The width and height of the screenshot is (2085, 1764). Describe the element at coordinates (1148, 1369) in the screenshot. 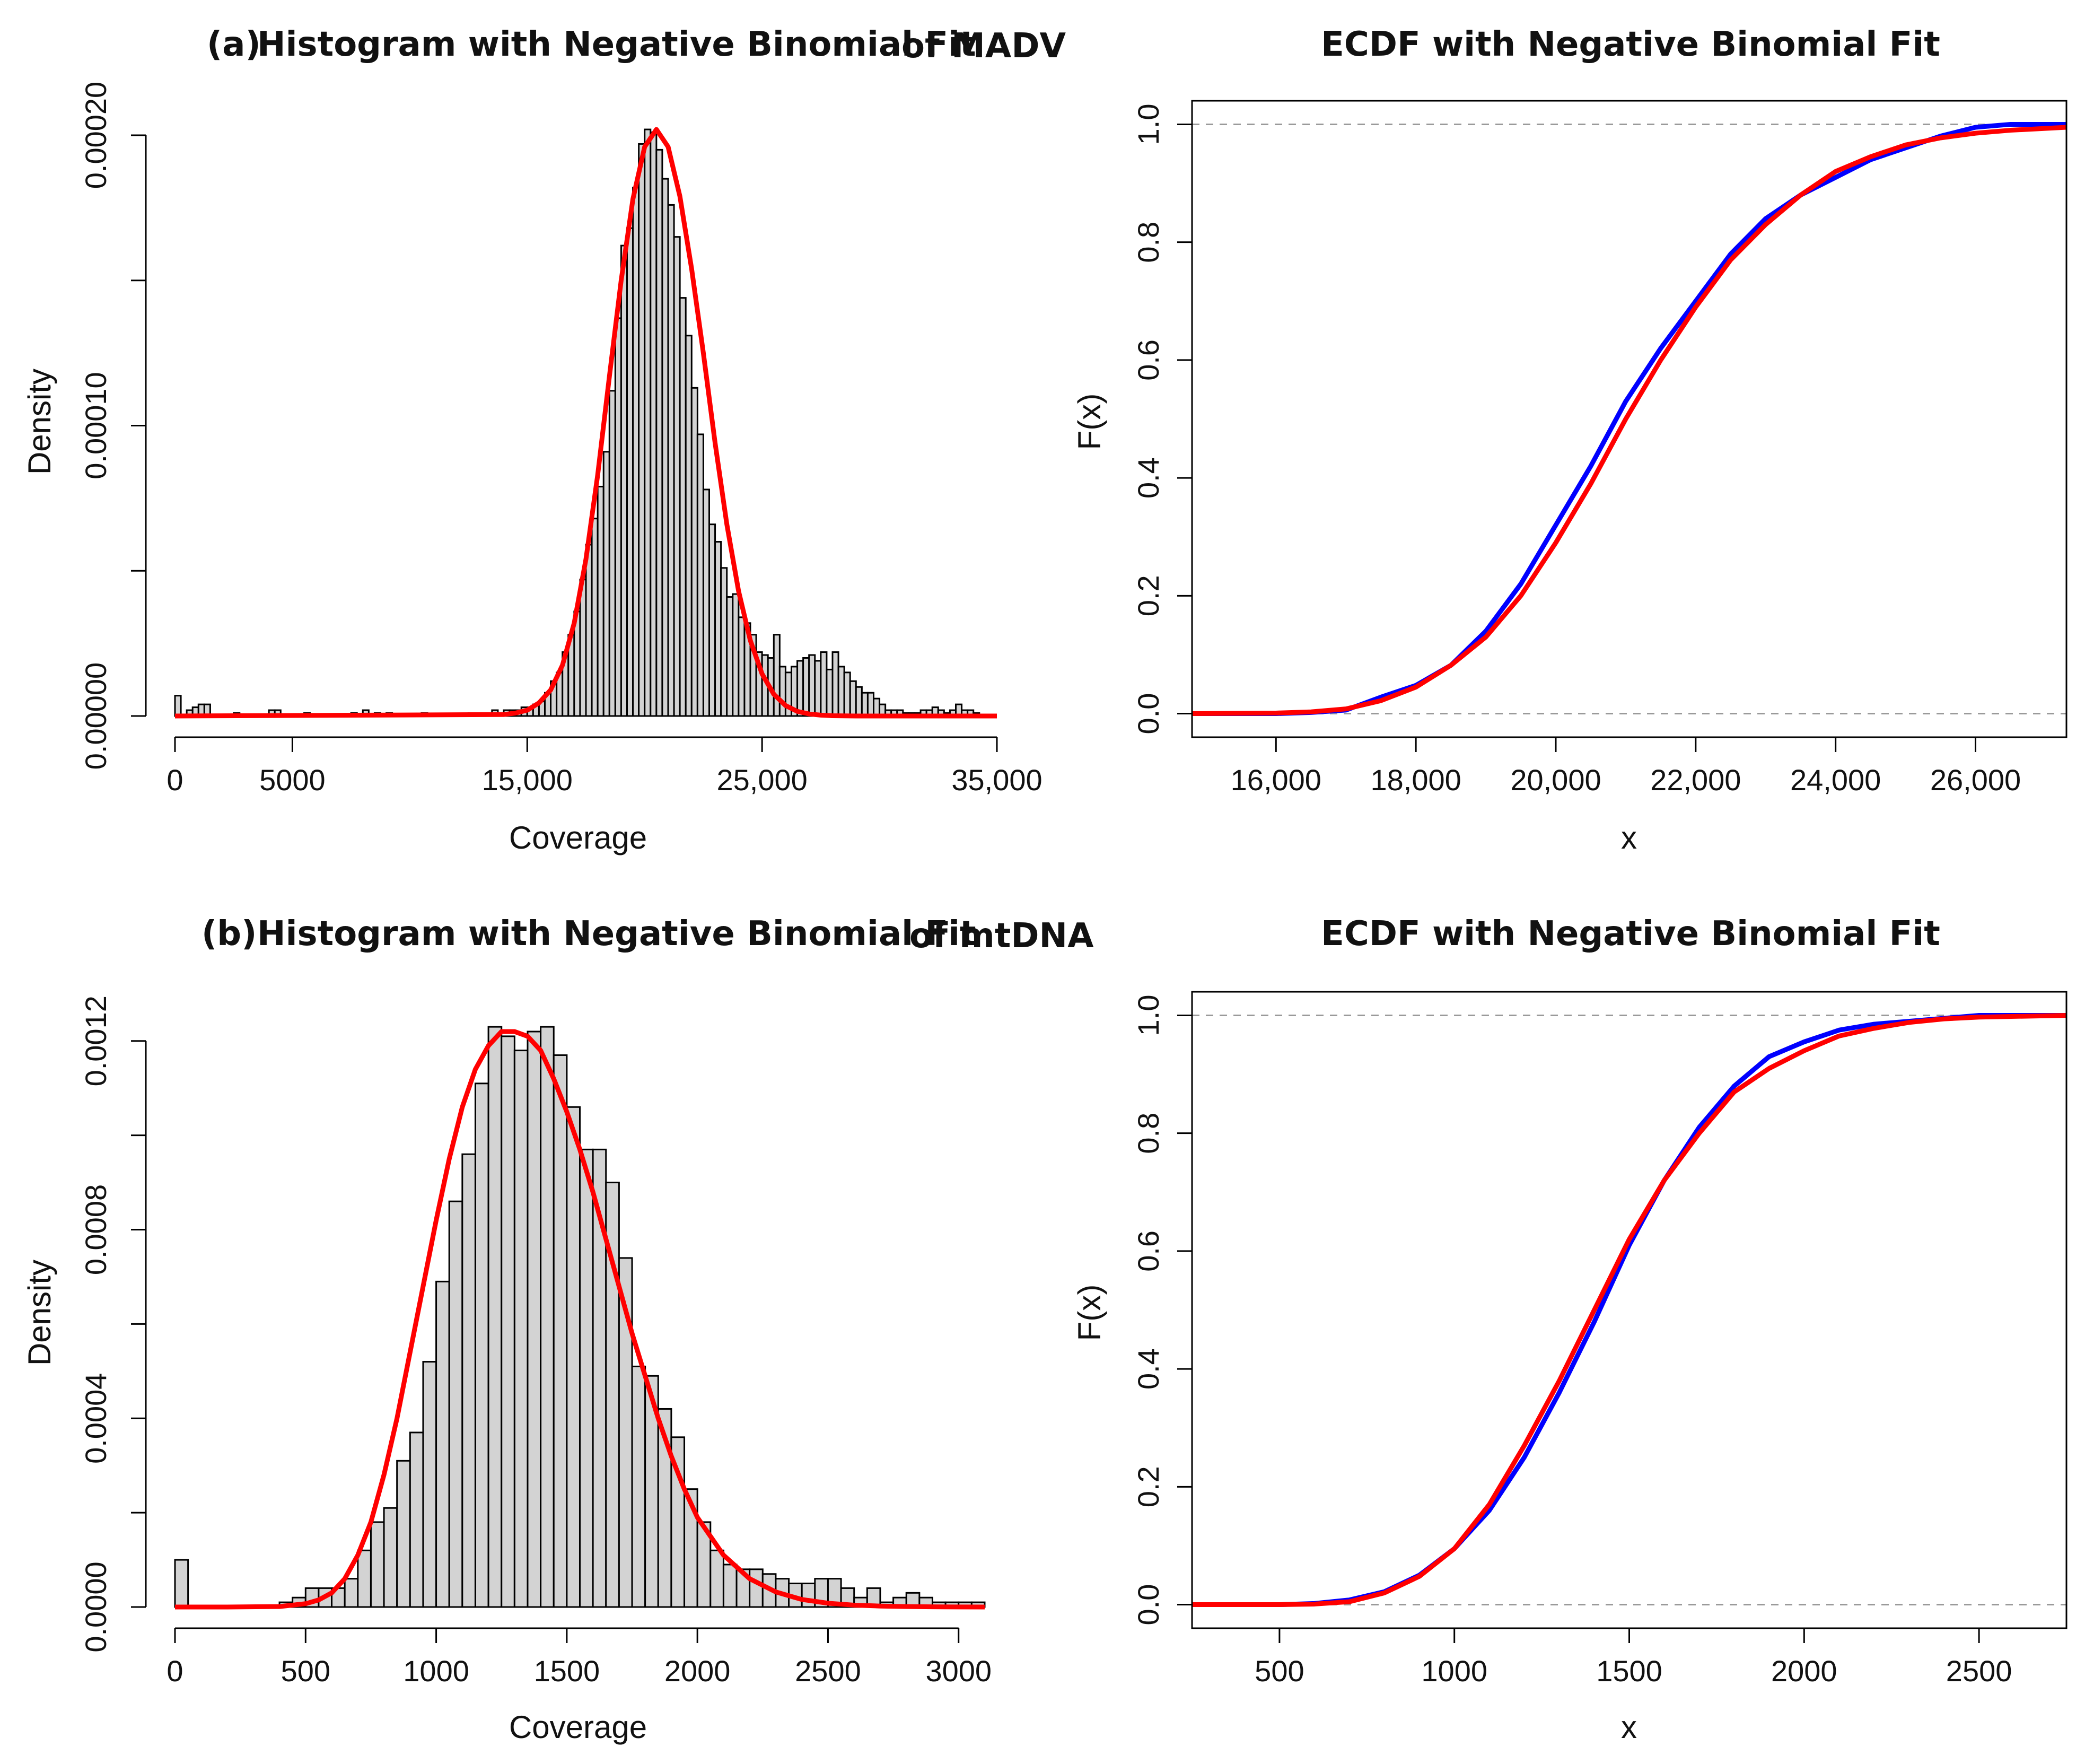

I see `y-tick-label: 0.4` at that location.